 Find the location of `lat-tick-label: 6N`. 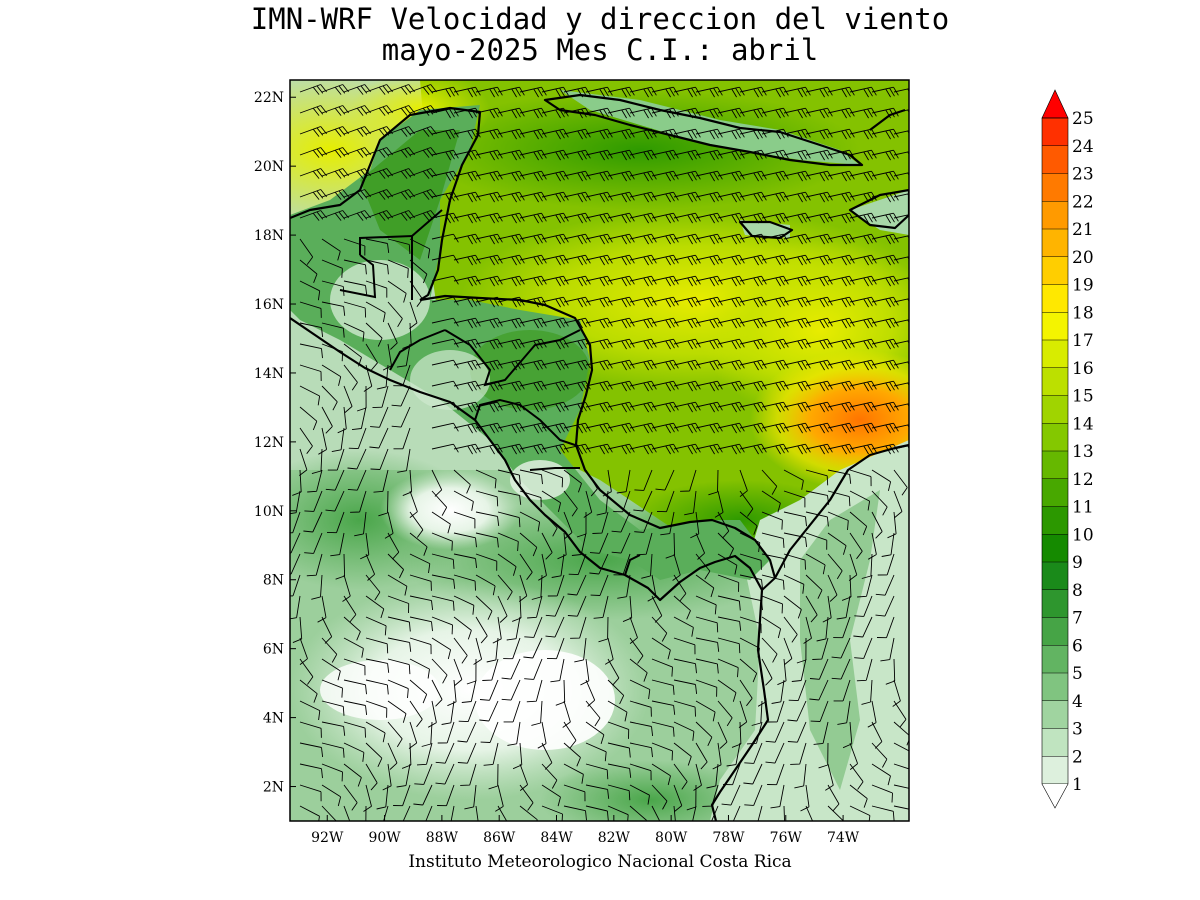

lat-tick-label: 6N is located at coordinates (273, 650).